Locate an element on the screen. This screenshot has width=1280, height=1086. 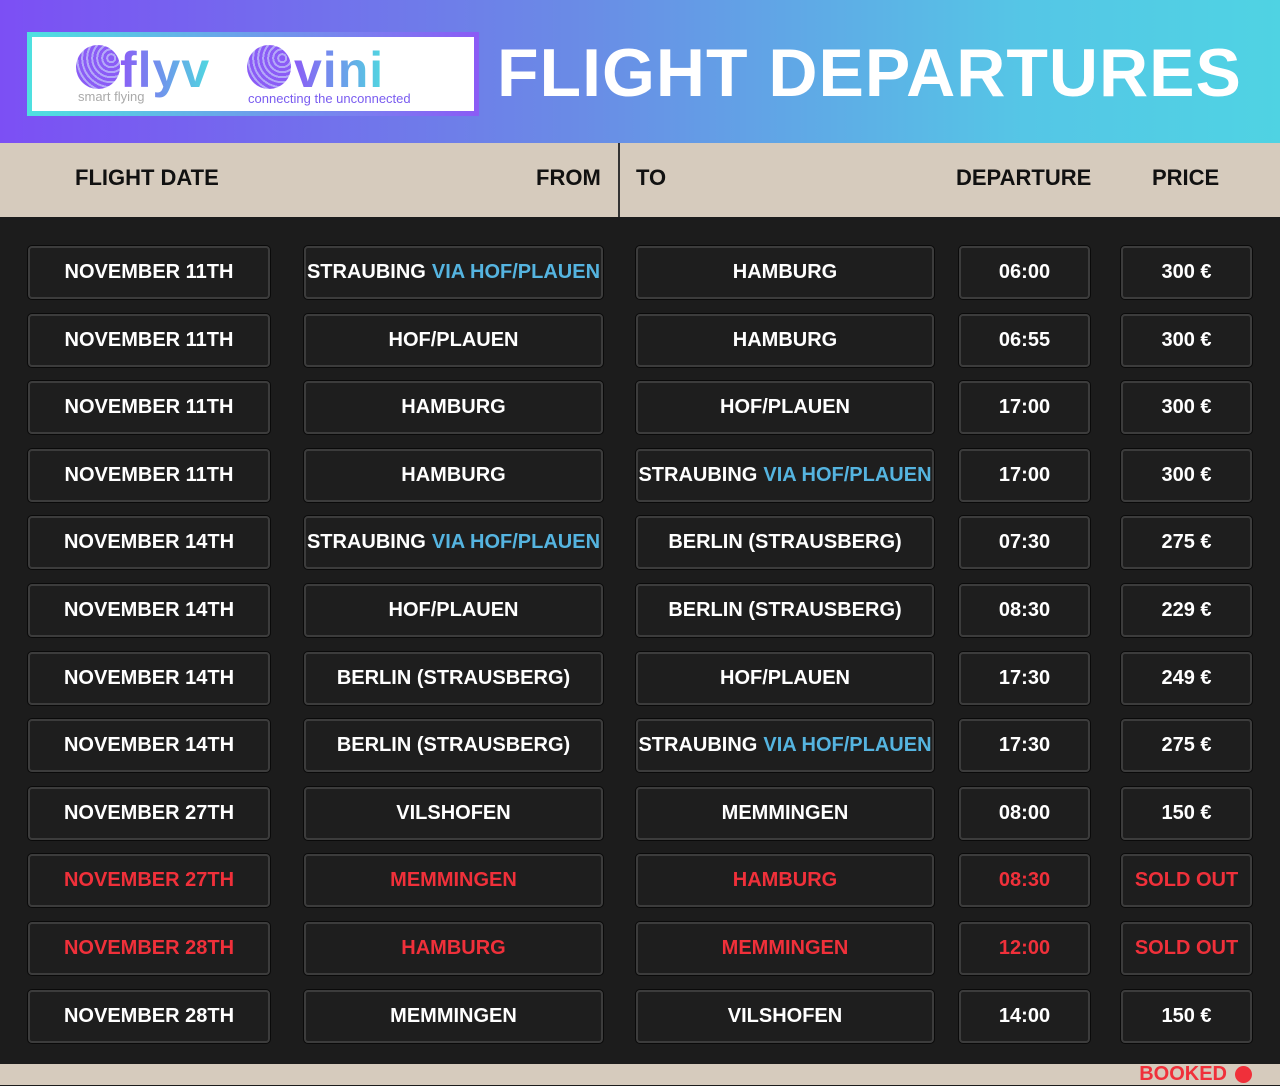
cell-from-text: VILSHOFEN is located at coordinates (453, 812).